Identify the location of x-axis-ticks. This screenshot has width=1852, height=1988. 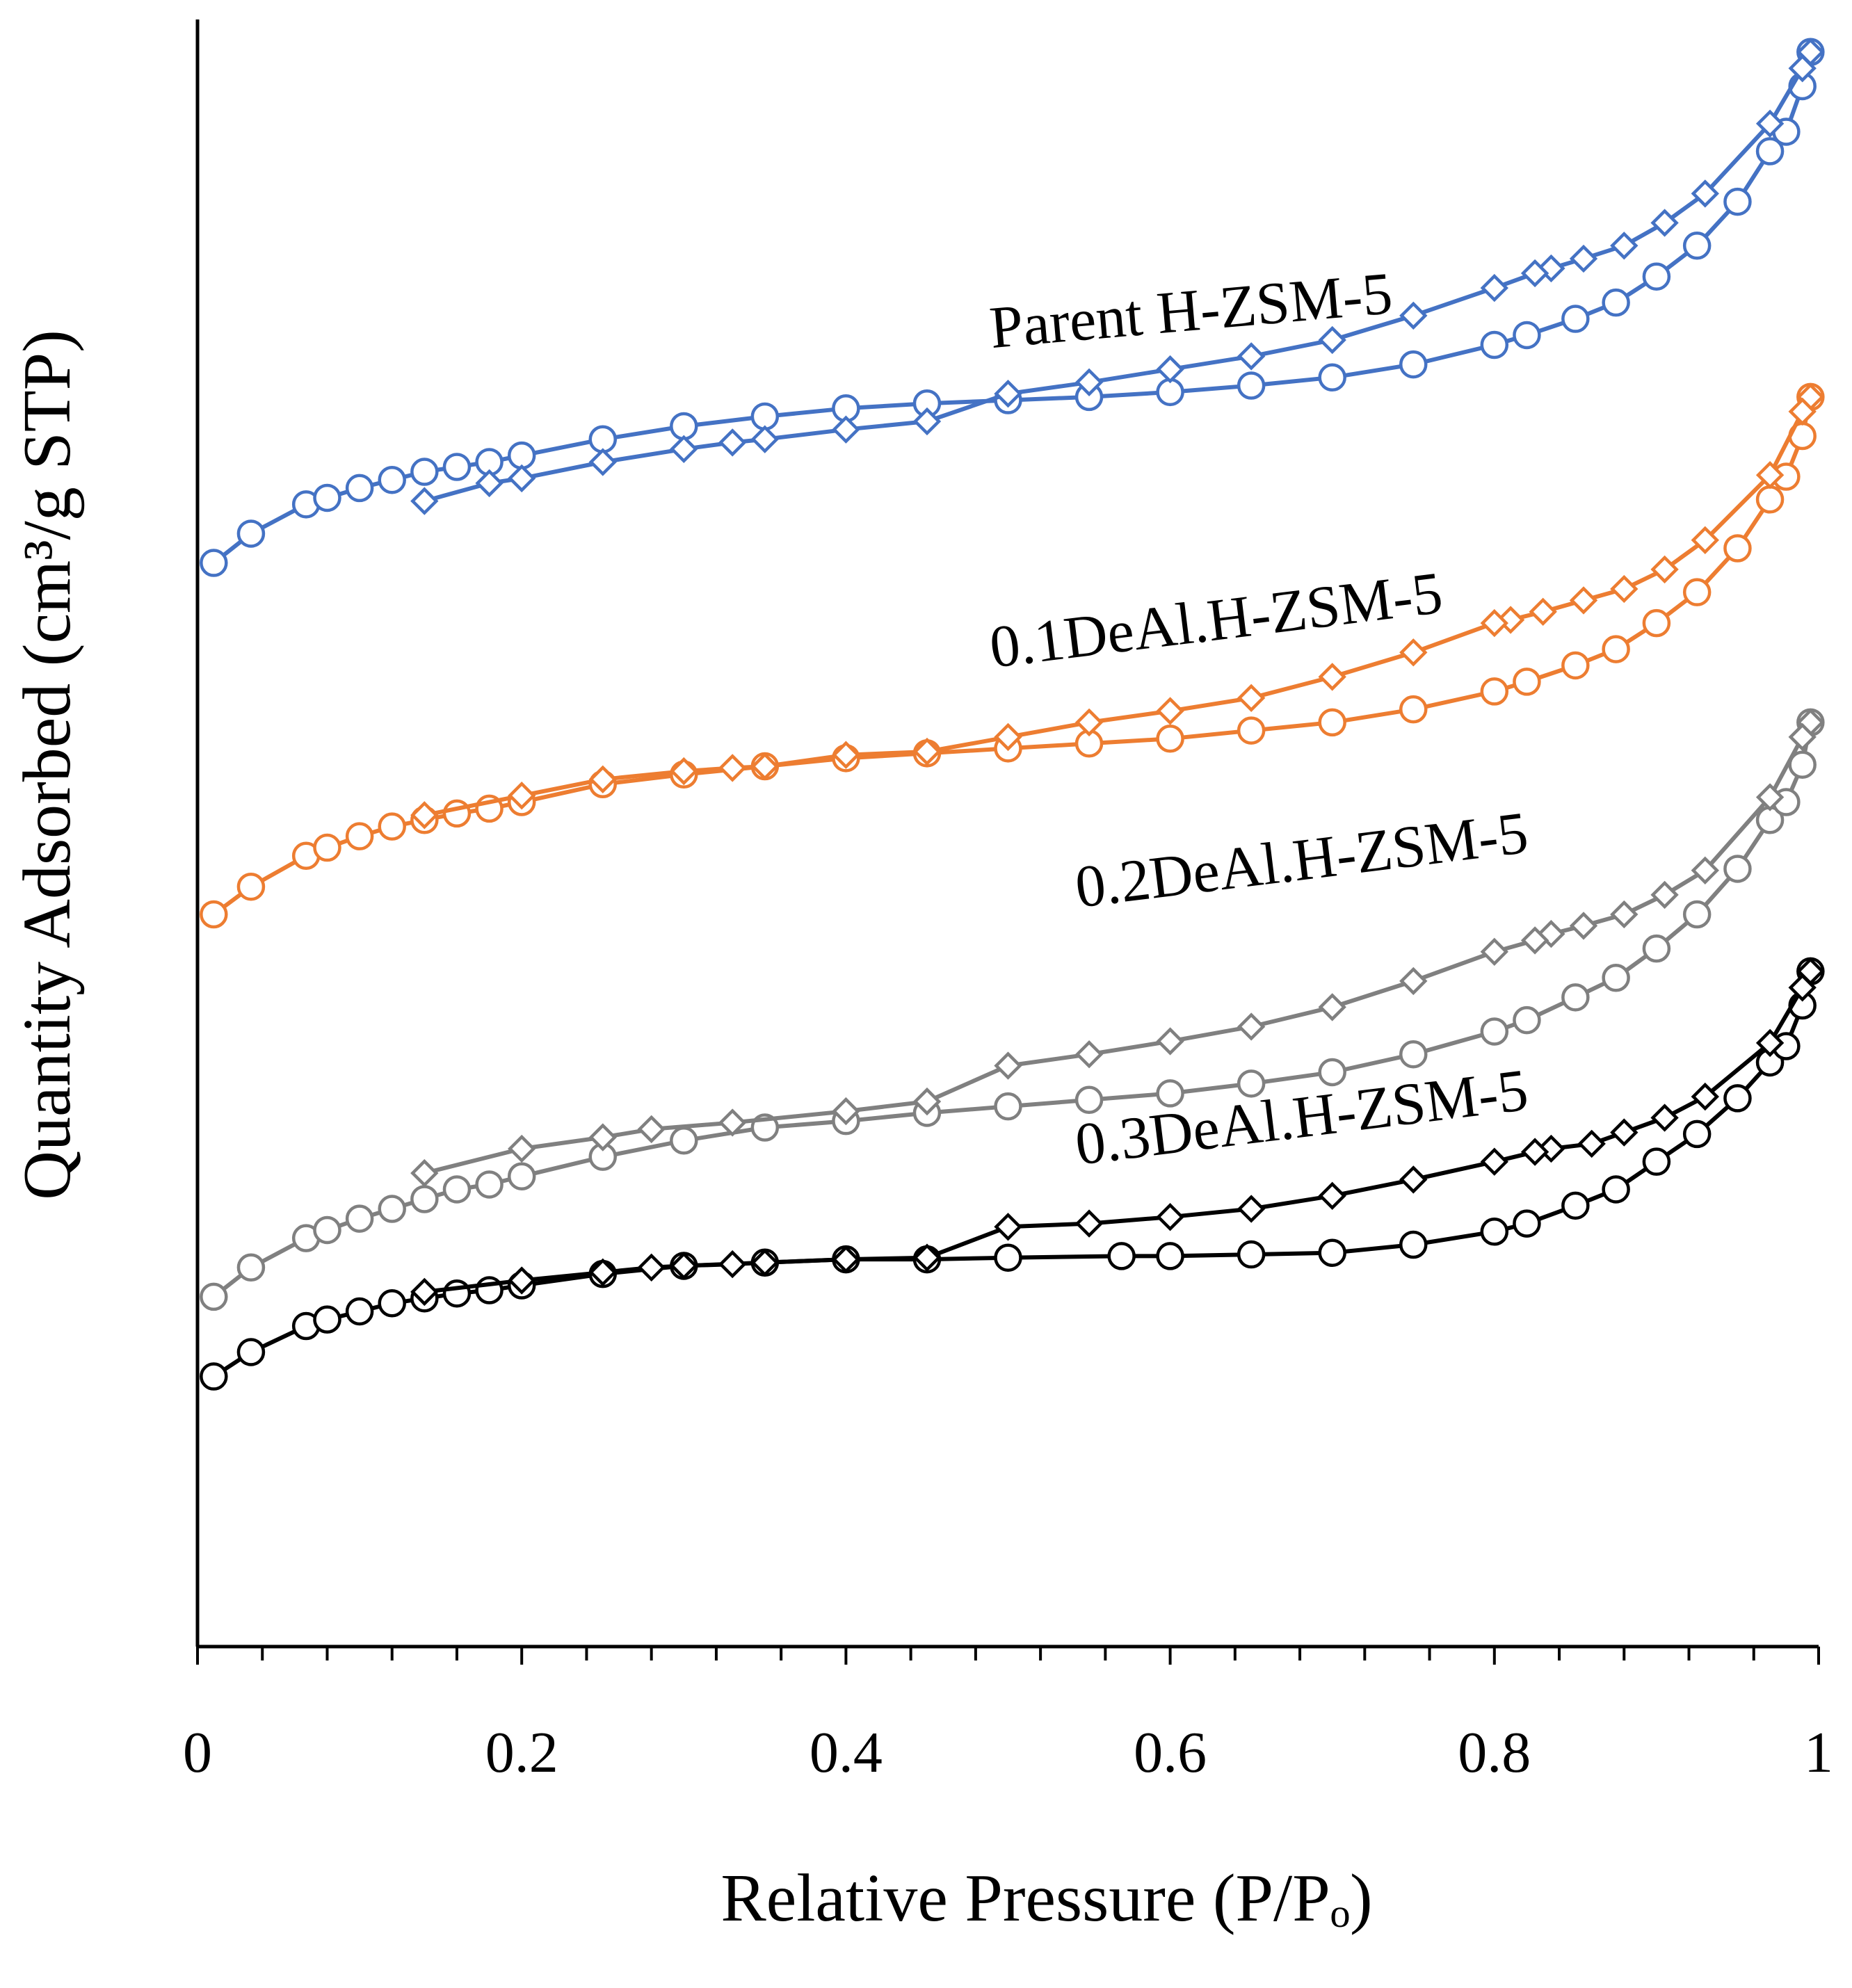
(1008, 1656).